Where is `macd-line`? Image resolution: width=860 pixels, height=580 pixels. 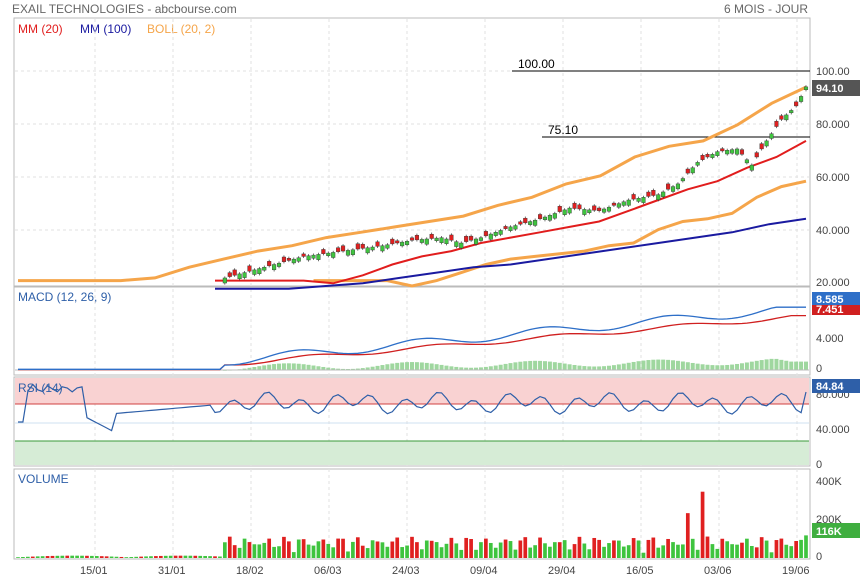 macd-line is located at coordinates (412, 338).